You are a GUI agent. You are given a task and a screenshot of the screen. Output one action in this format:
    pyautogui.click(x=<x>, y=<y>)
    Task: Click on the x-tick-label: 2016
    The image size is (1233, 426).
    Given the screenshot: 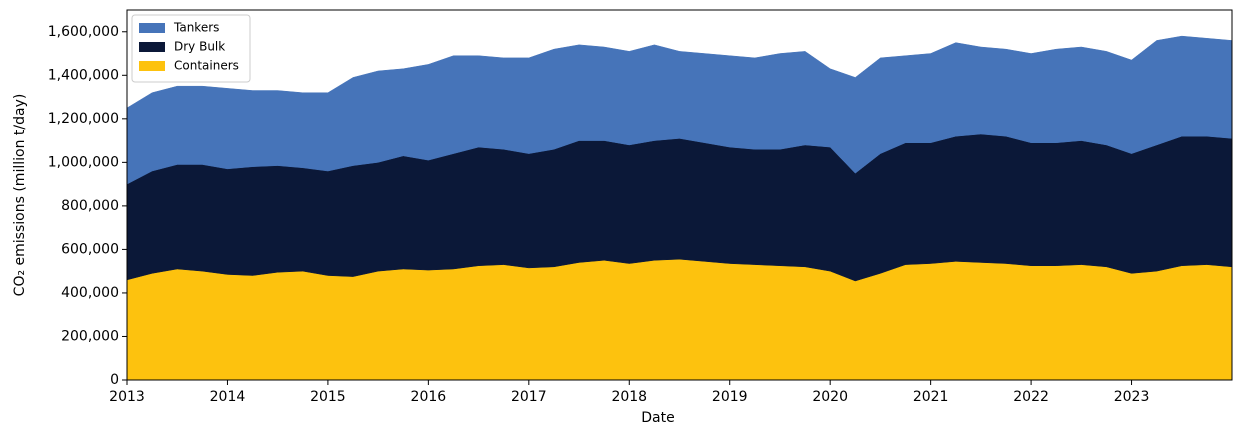 What is the action you would take?
    pyautogui.click(x=429, y=397)
    